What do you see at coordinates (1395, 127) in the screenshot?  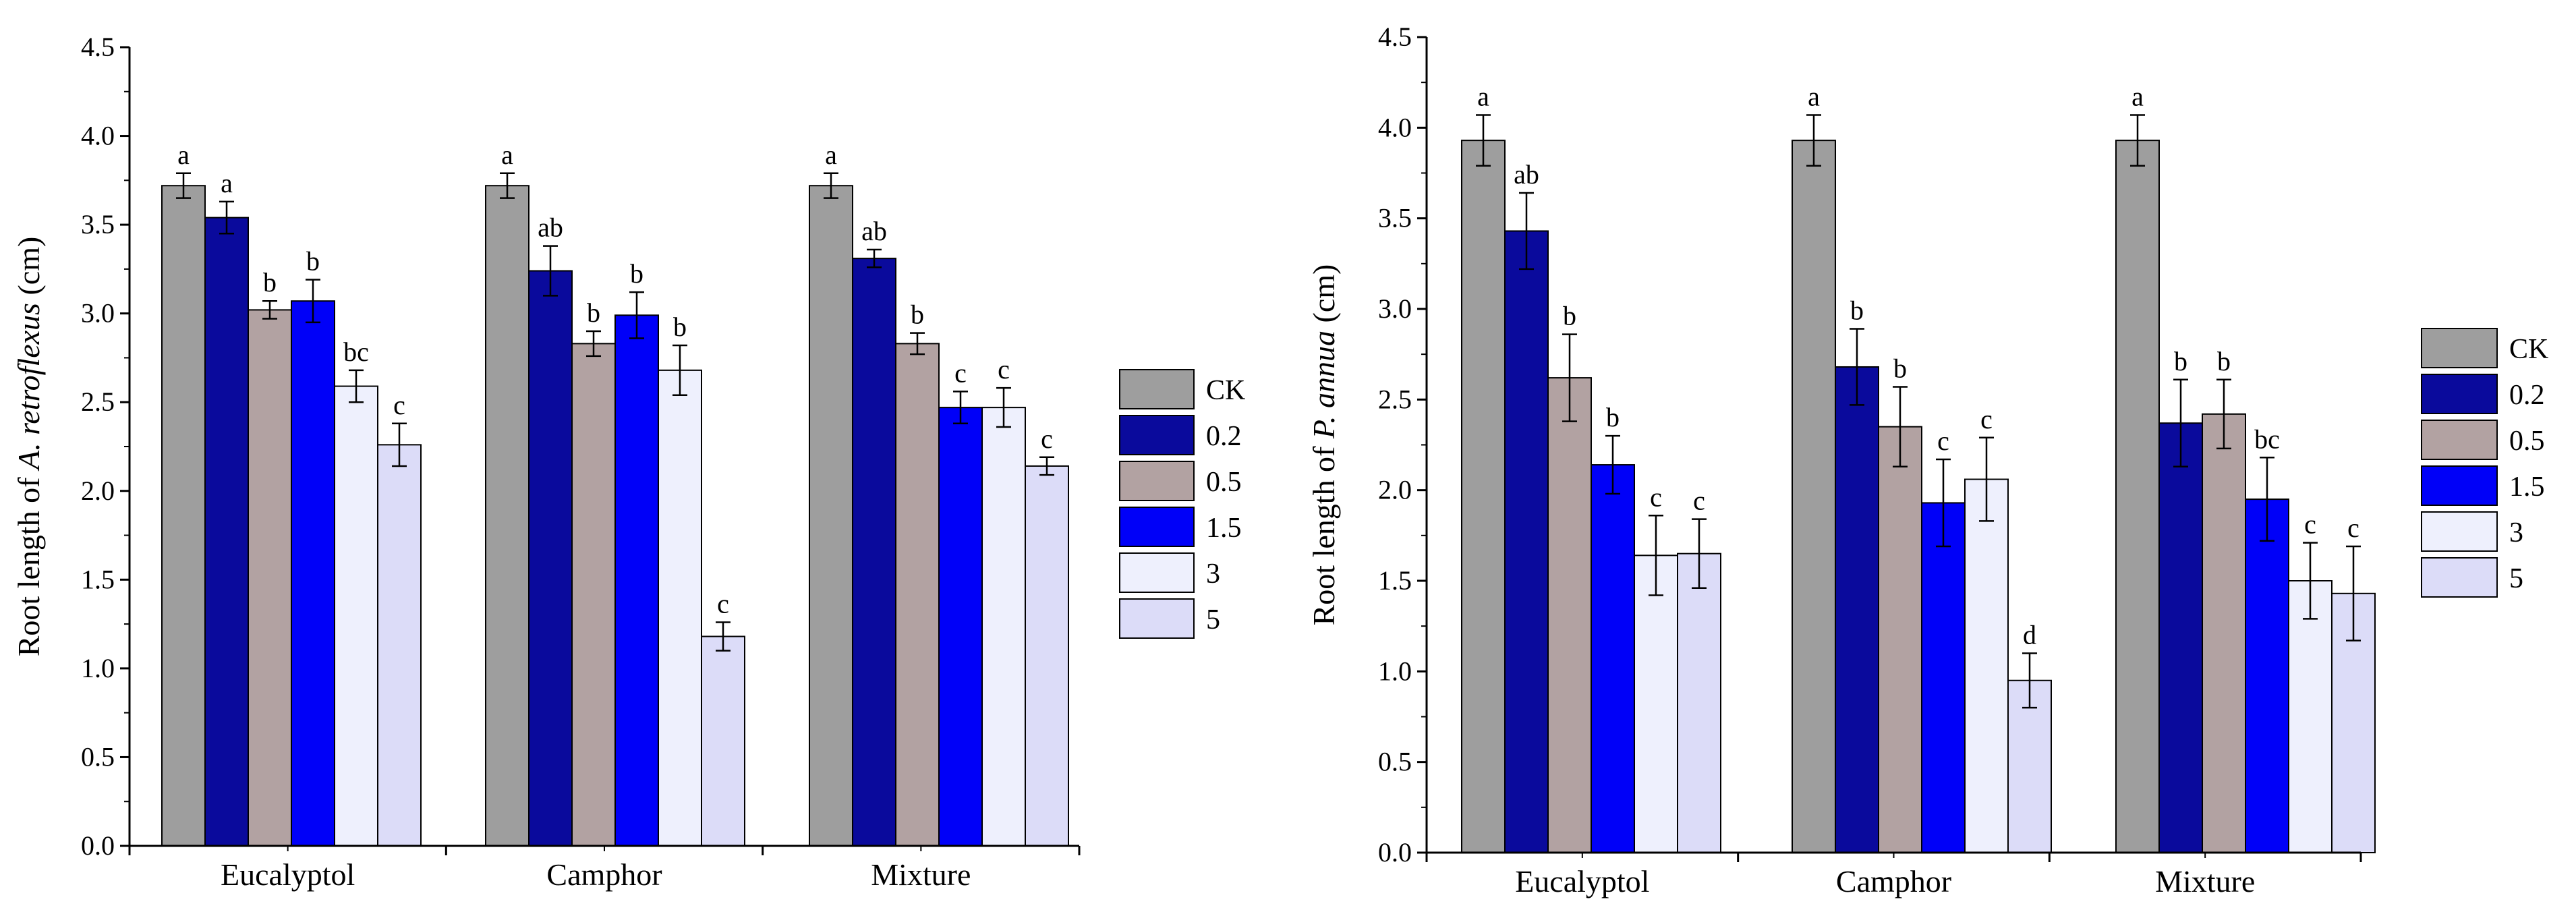 I see `y-tick-label: 4.0` at bounding box center [1395, 127].